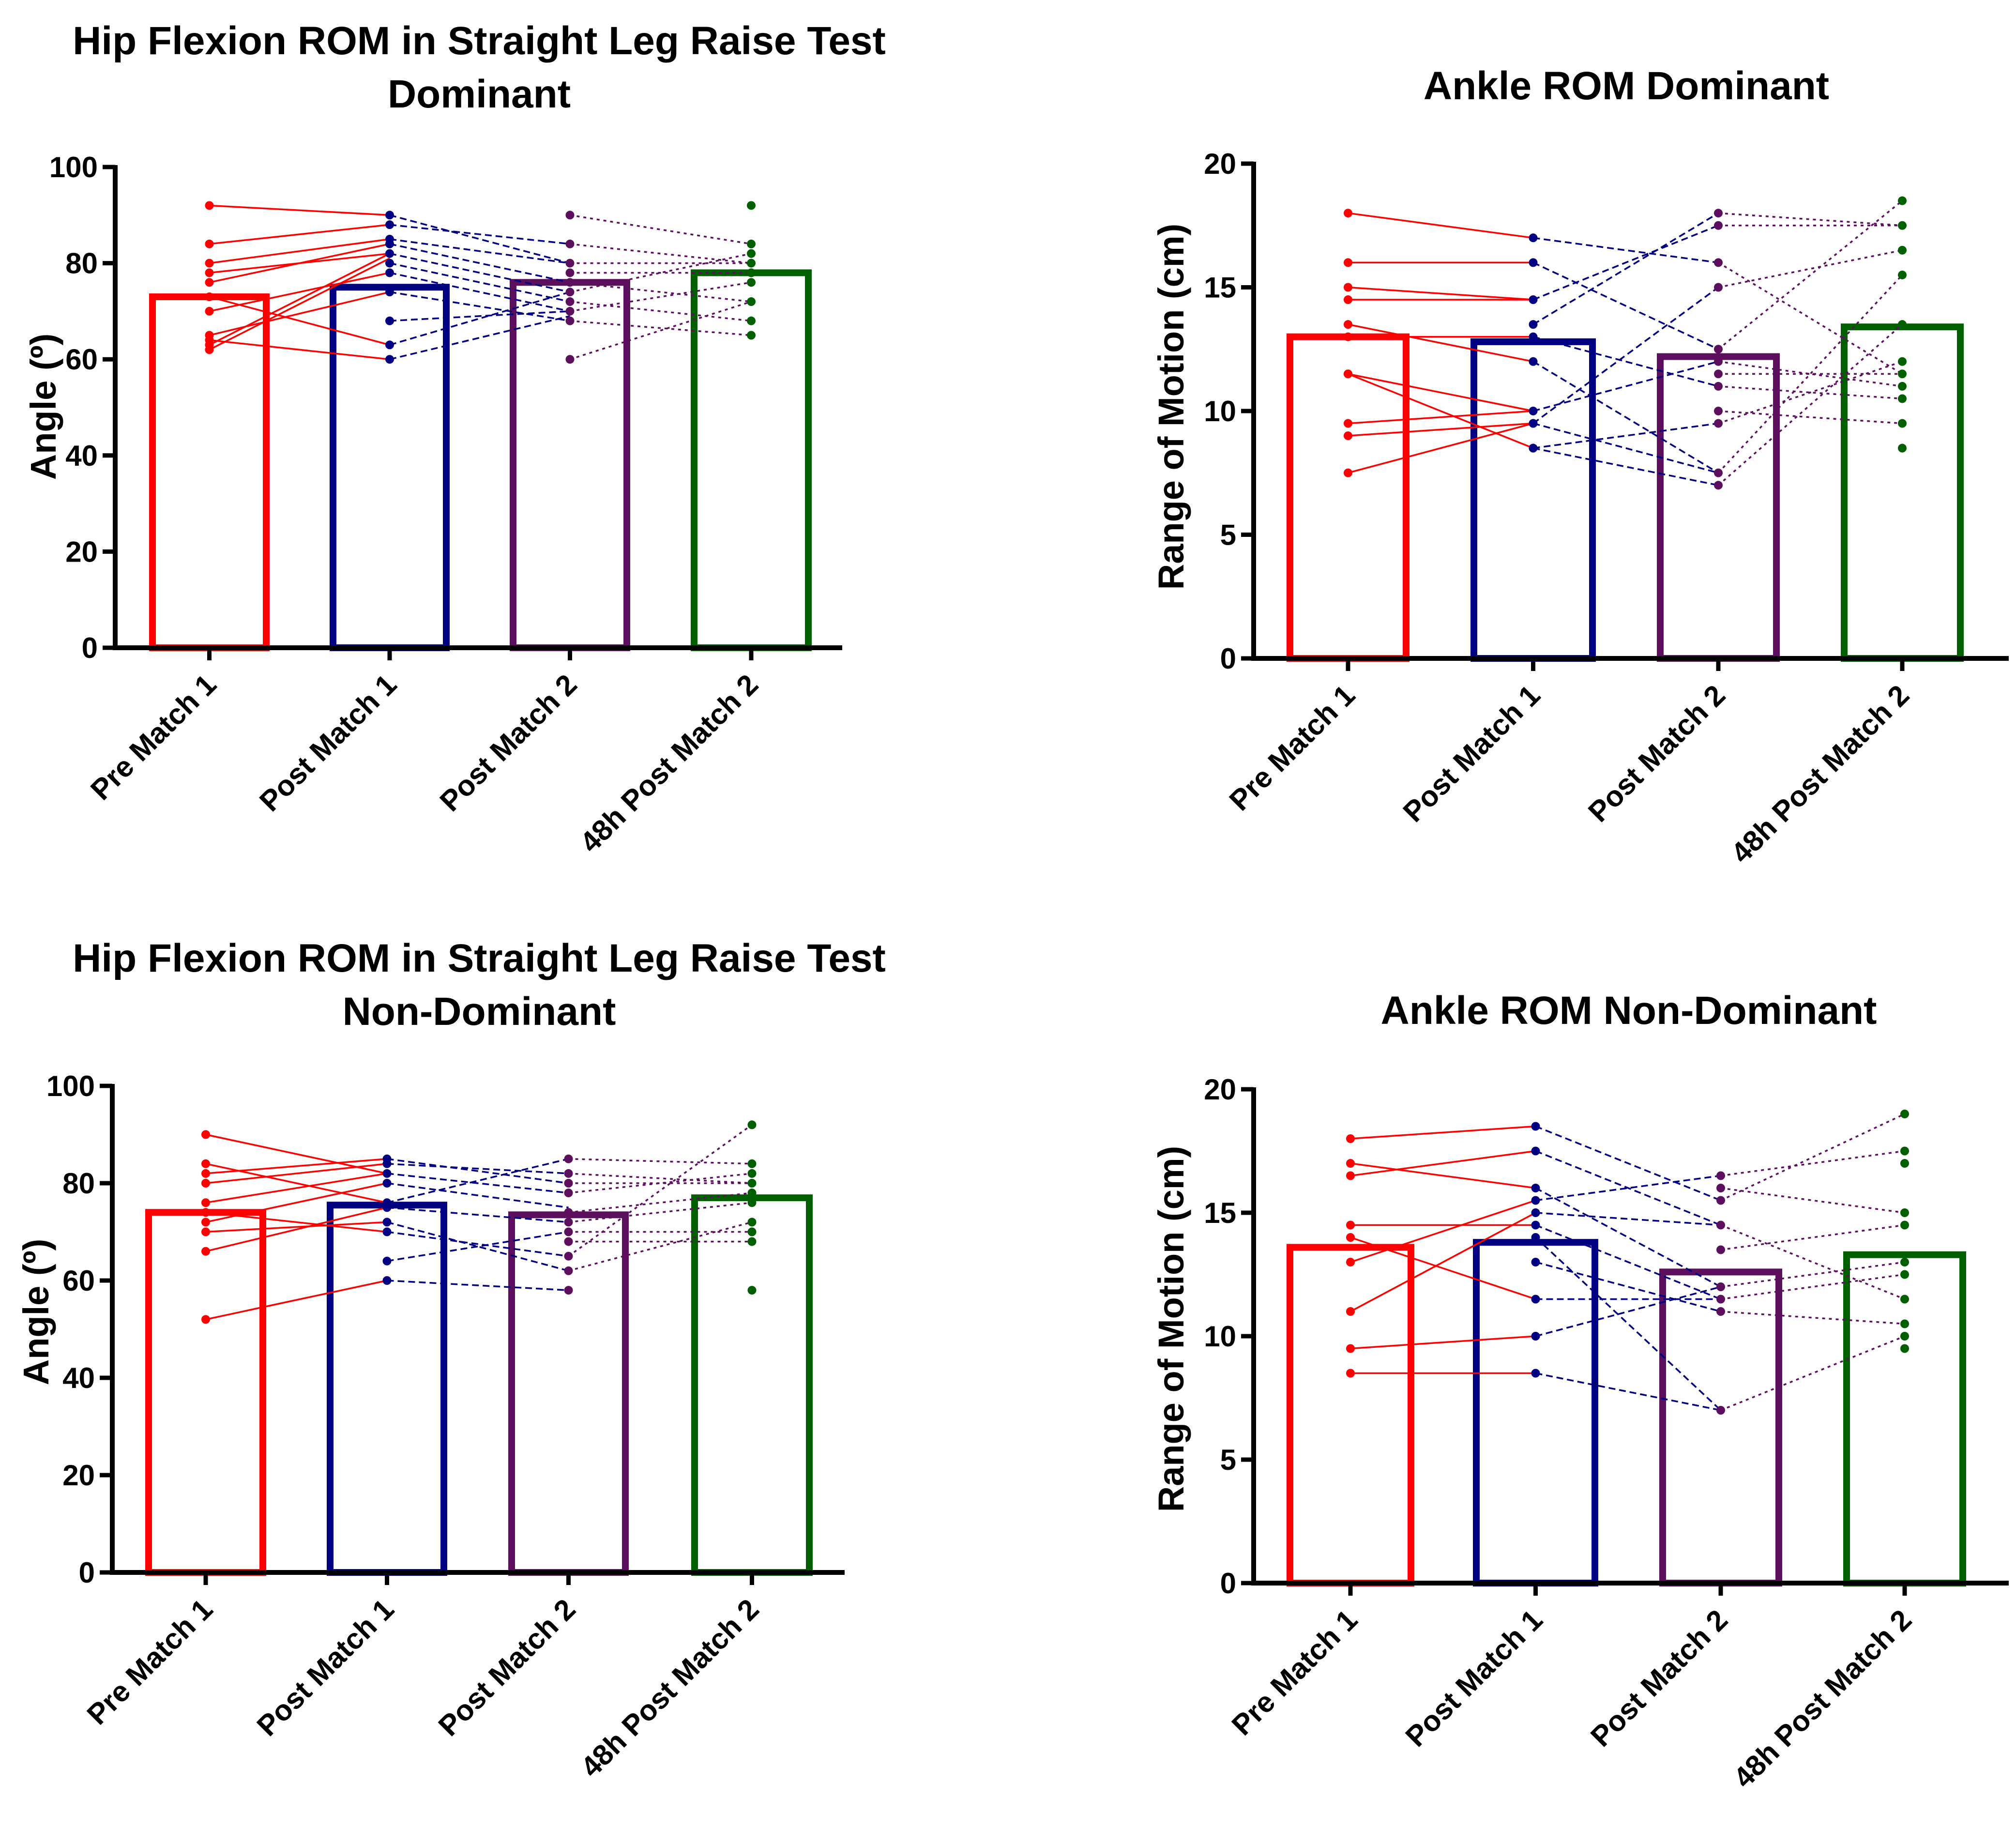 The height and width of the screenshot is (1845, 2016). Describe the element at coordinates (81, 359) in the screenshot. I see `y-tick-label: 60` at that location.